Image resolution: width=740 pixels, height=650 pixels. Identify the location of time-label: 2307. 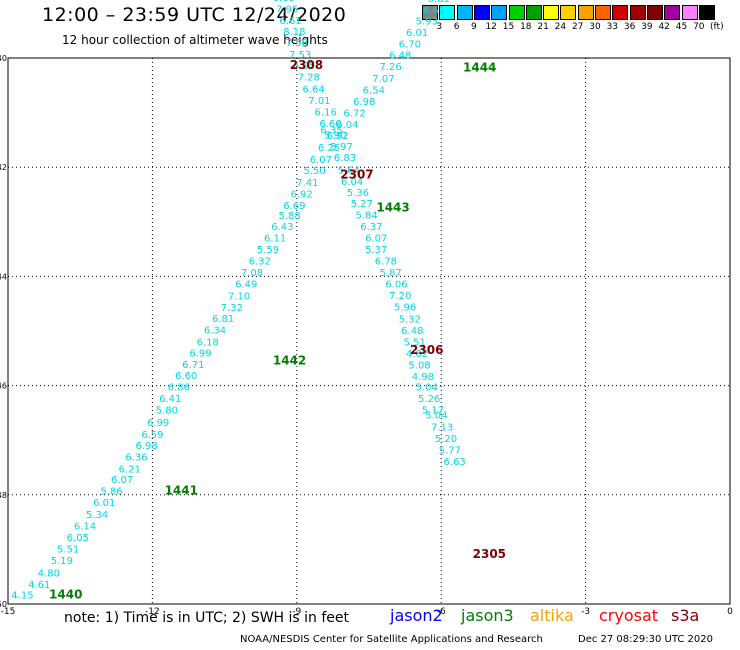
(356, 174).